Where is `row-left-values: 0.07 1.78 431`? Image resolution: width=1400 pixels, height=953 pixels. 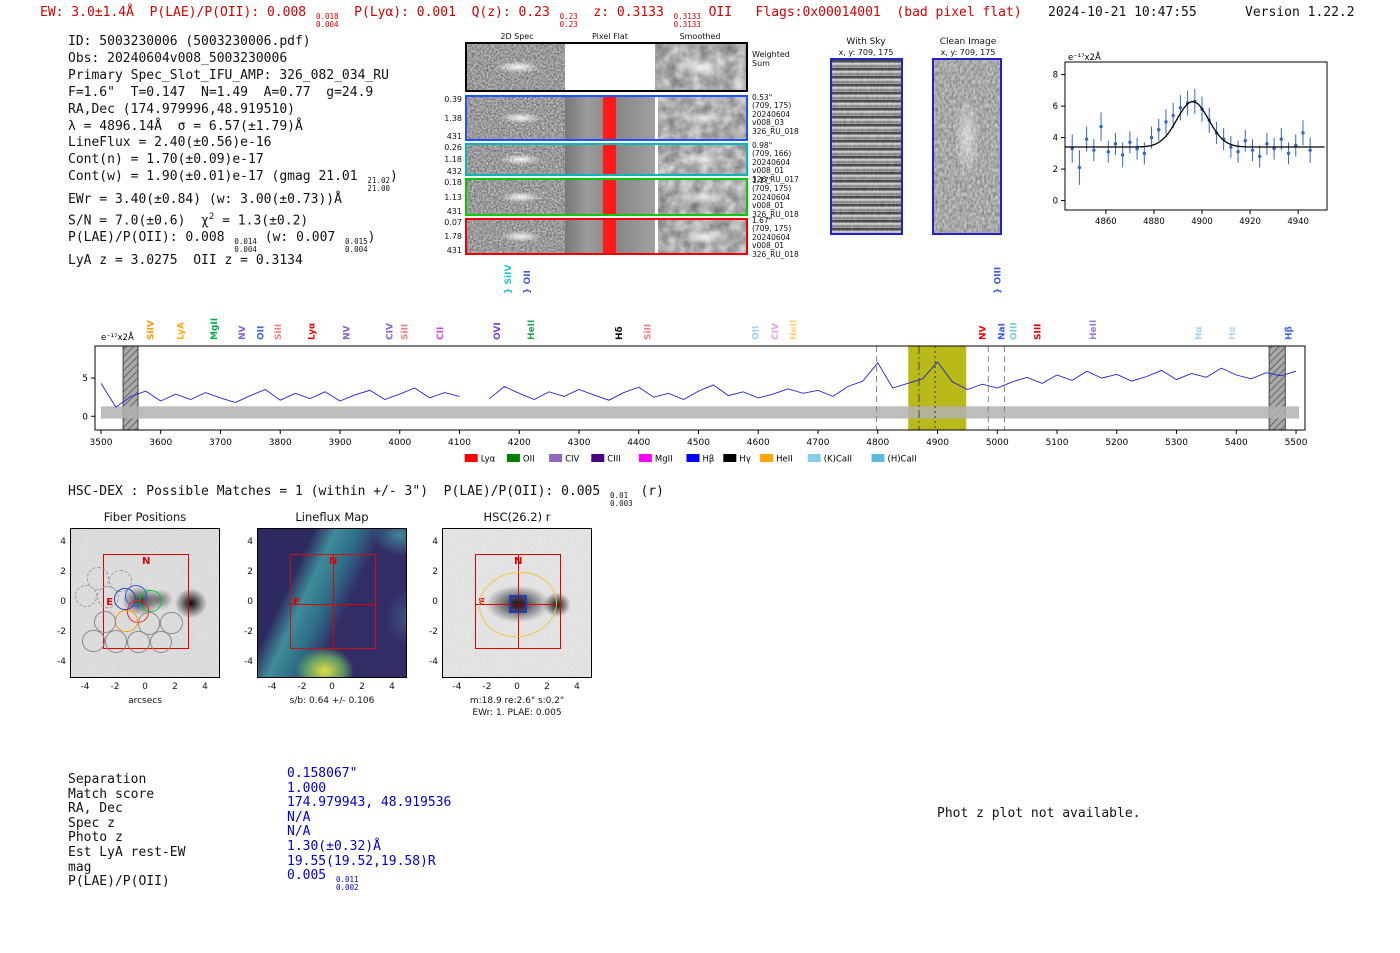
row-left-values: 0.07 1.78 431 is located at coordinates (453, 236).